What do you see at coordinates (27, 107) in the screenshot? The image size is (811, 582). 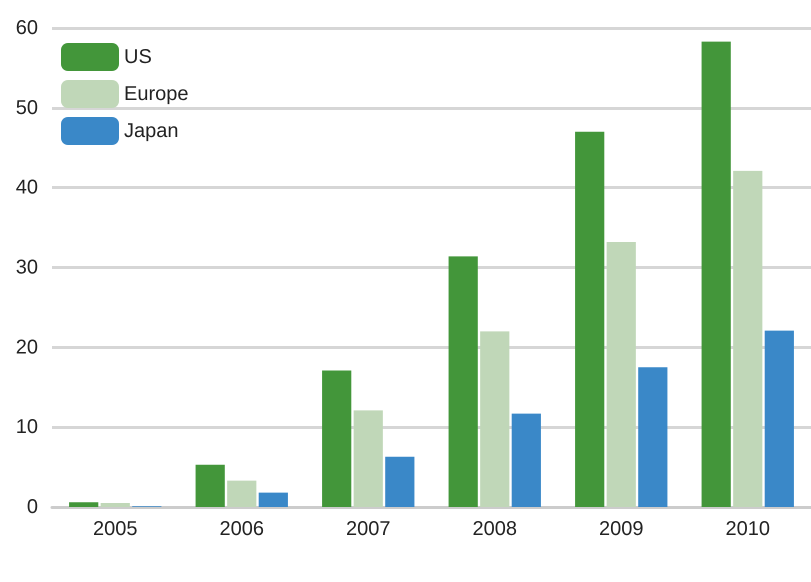 I see `y-tick-label: 50` at bounding box center [27, 107].